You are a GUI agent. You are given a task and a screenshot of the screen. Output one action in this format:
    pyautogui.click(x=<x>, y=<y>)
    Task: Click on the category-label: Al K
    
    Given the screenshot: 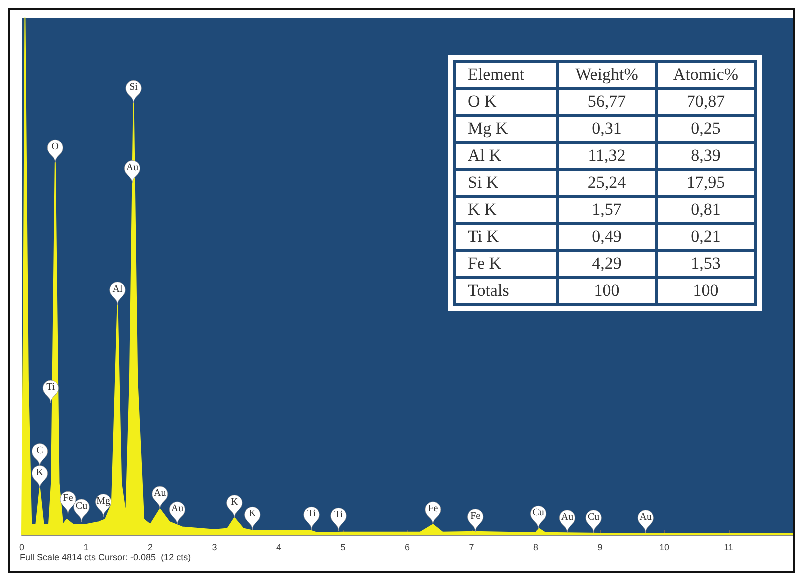 What is the action you would take?
    pyautogui.click(x=506, y=156)
    